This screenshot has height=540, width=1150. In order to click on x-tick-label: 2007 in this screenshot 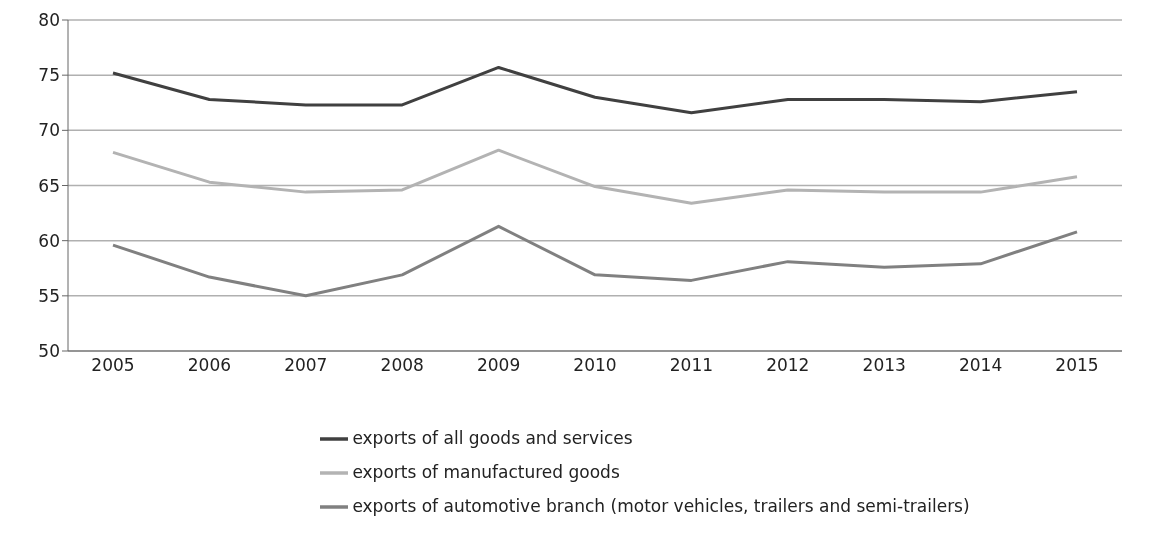, I will do `click(306, 365)`.